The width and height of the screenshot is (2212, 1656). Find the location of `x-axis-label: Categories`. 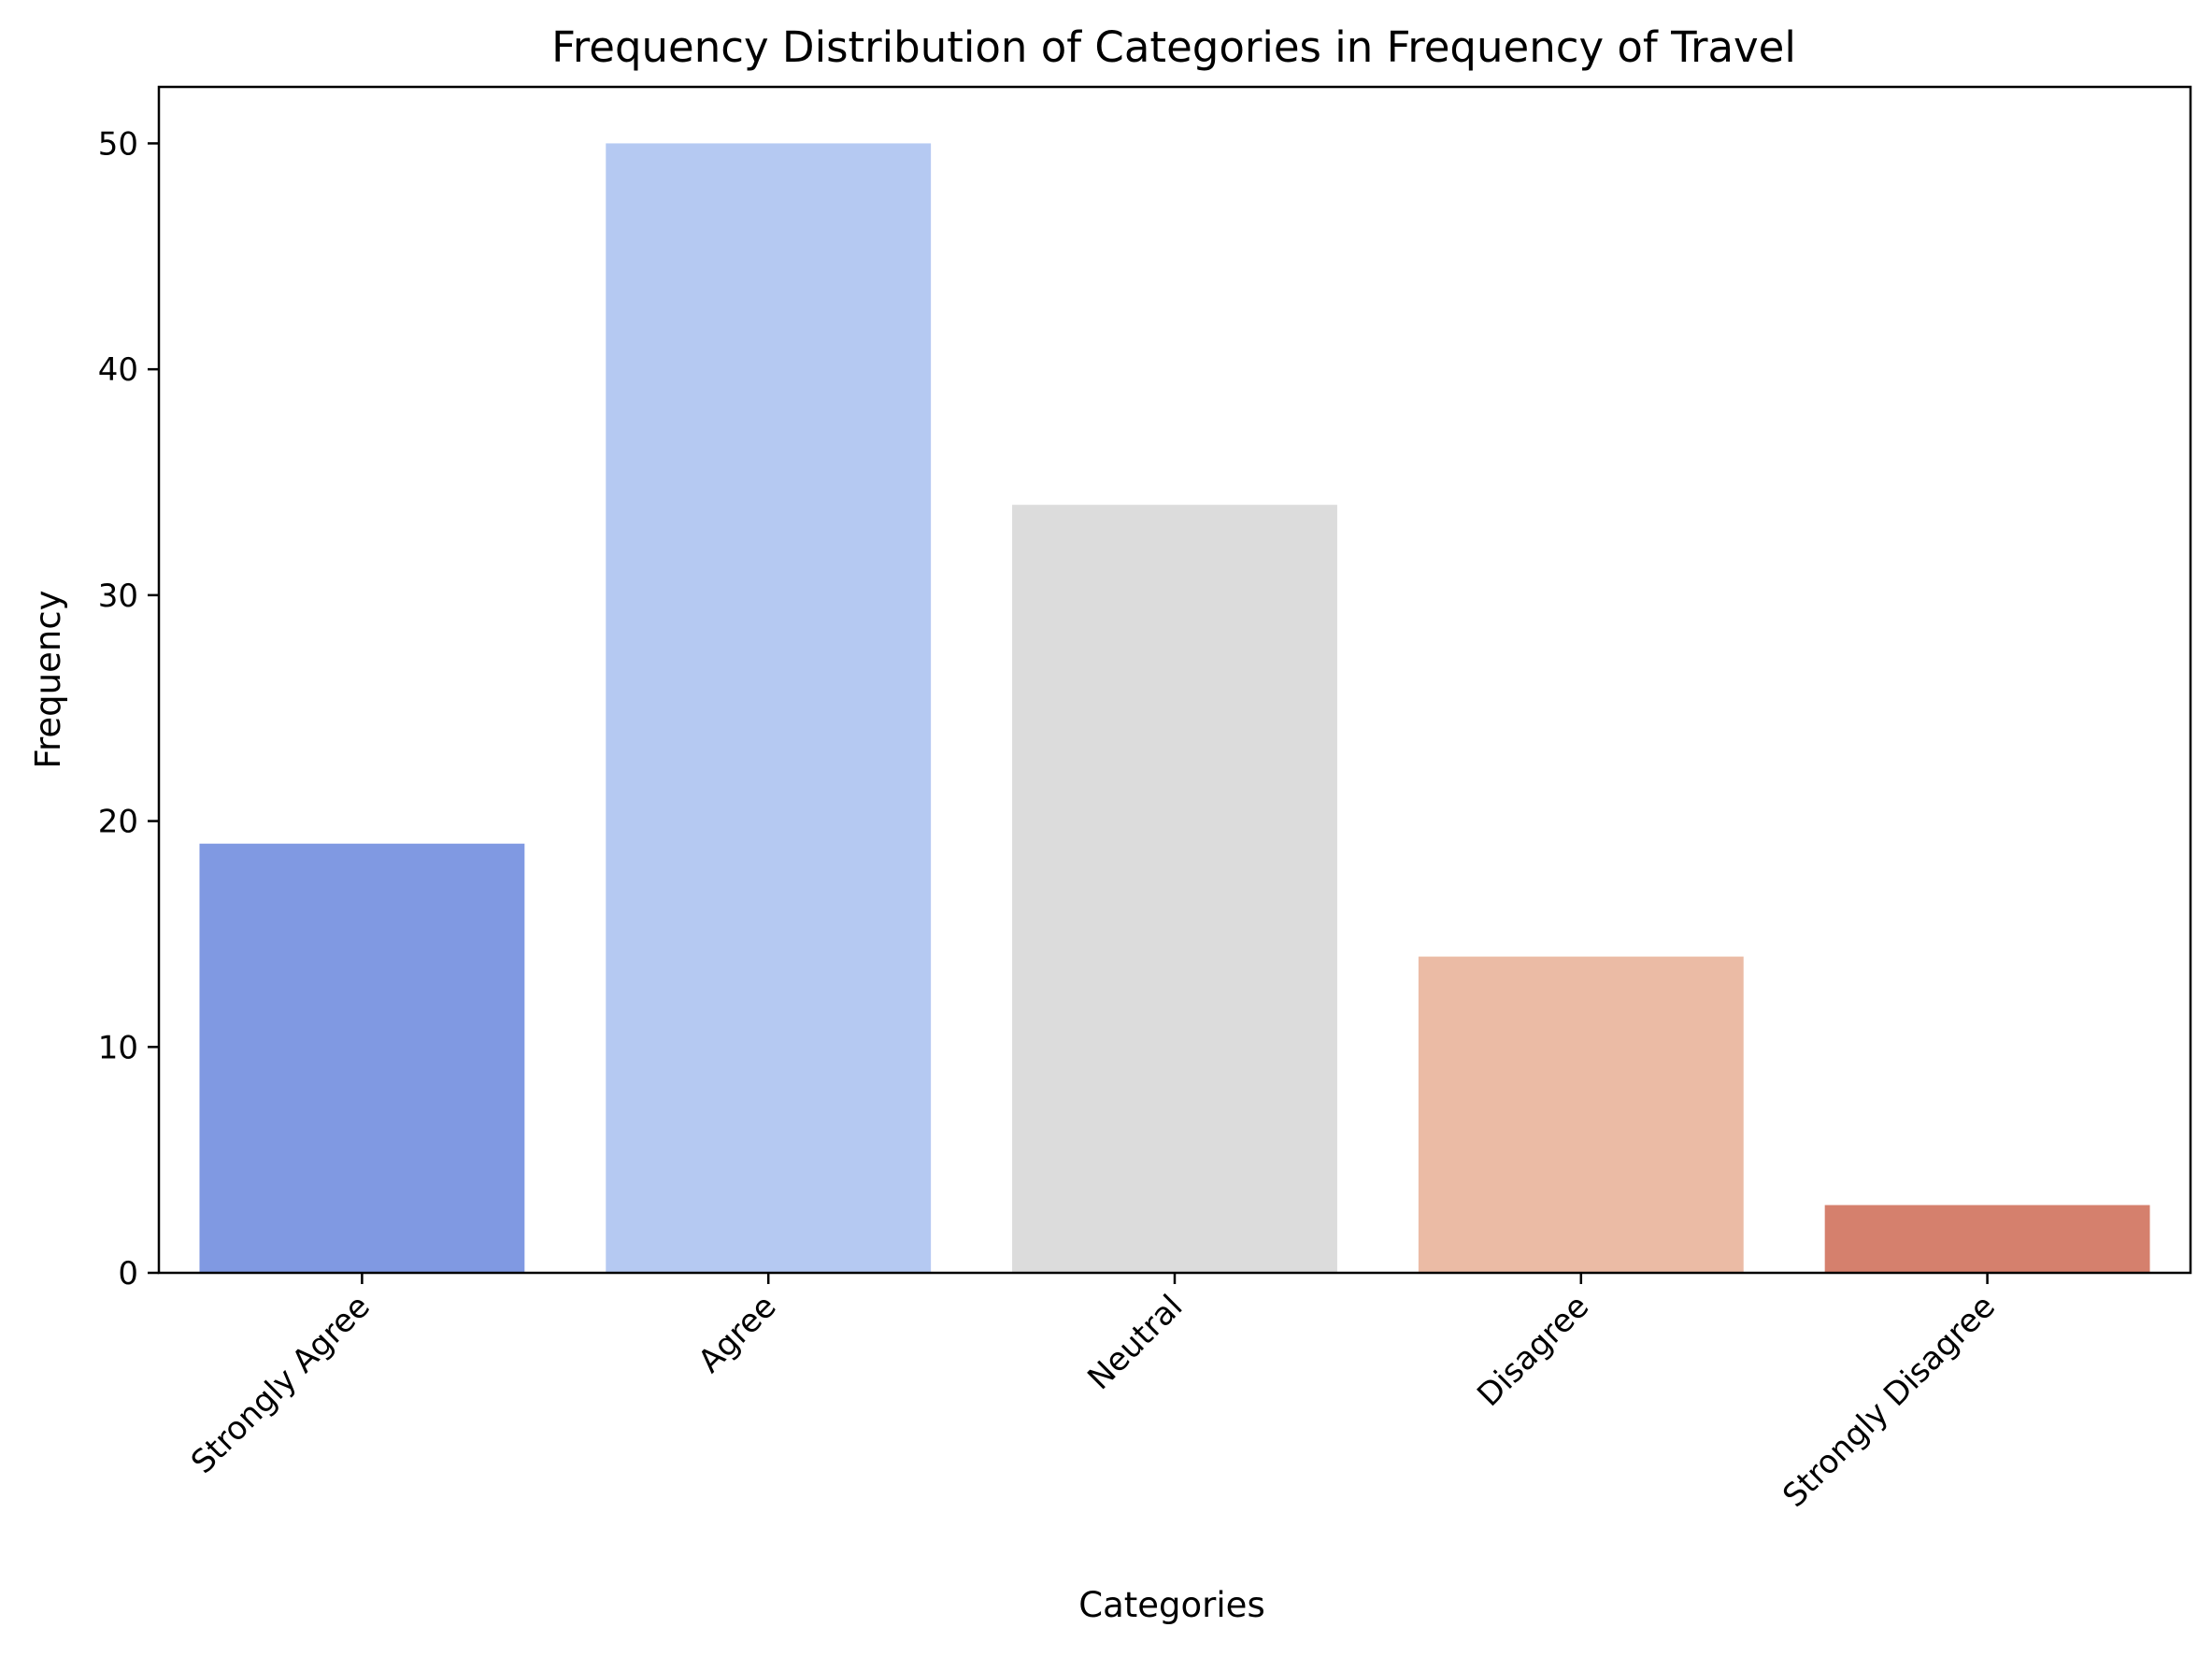

x-axis-label: Categories is located at coordinates (1171, 1605).